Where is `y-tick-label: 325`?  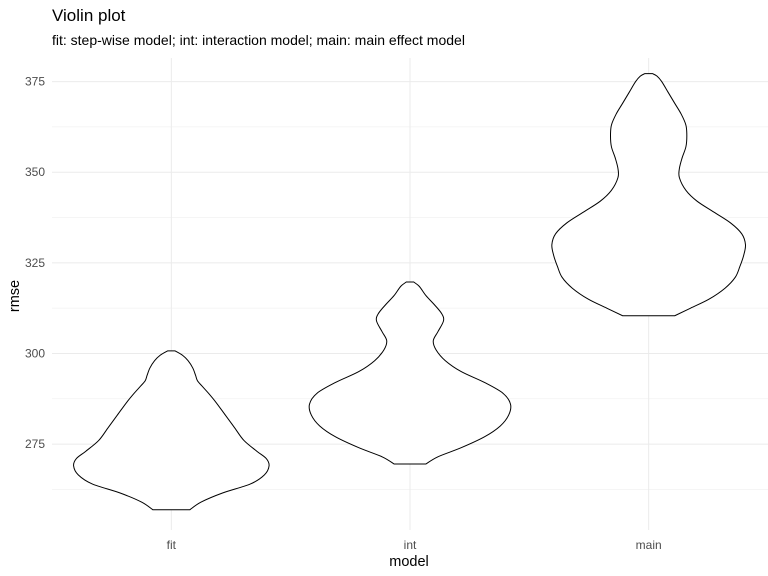
y-tick-label: 325 is located at coordinates (35, 263).